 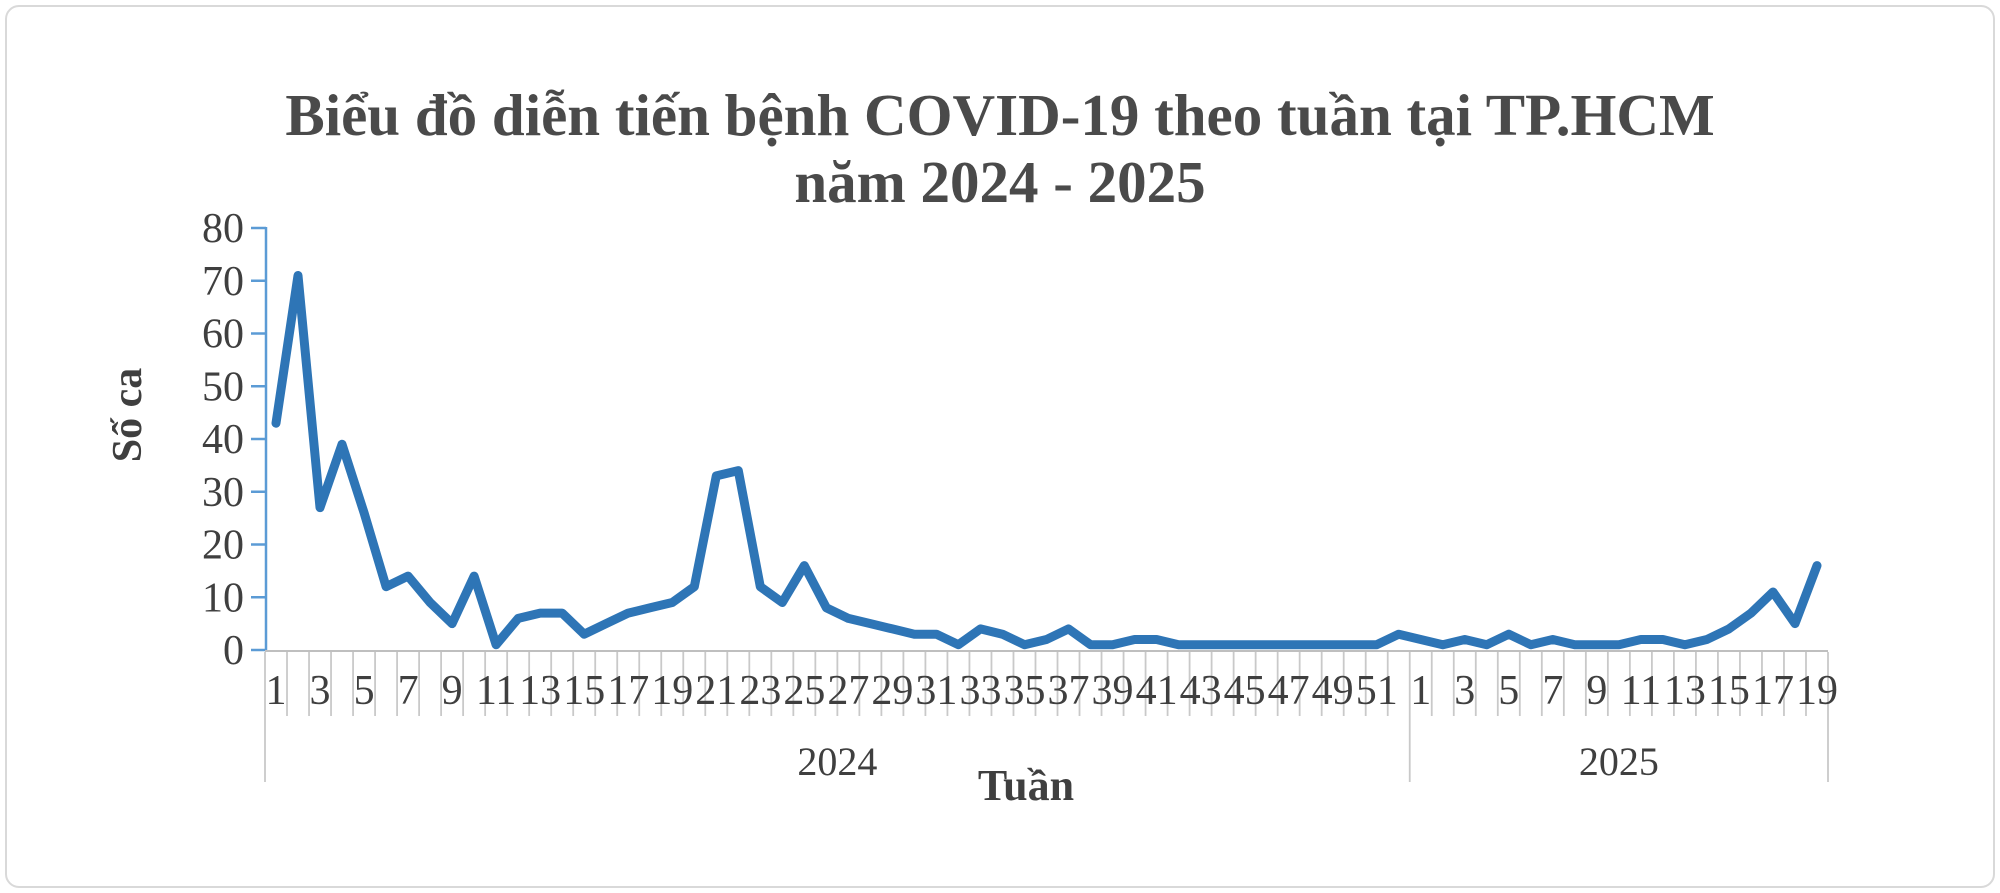 What do you see at coordinates (1024, 691) in the screenshot?
I see `week-tick-label: 35` at bounding box center [1024, 691].